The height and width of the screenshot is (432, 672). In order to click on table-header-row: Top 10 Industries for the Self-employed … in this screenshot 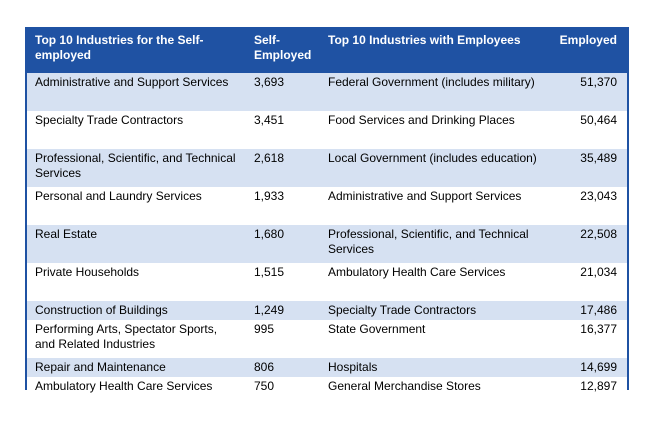, I will do `click(327, 51)`.